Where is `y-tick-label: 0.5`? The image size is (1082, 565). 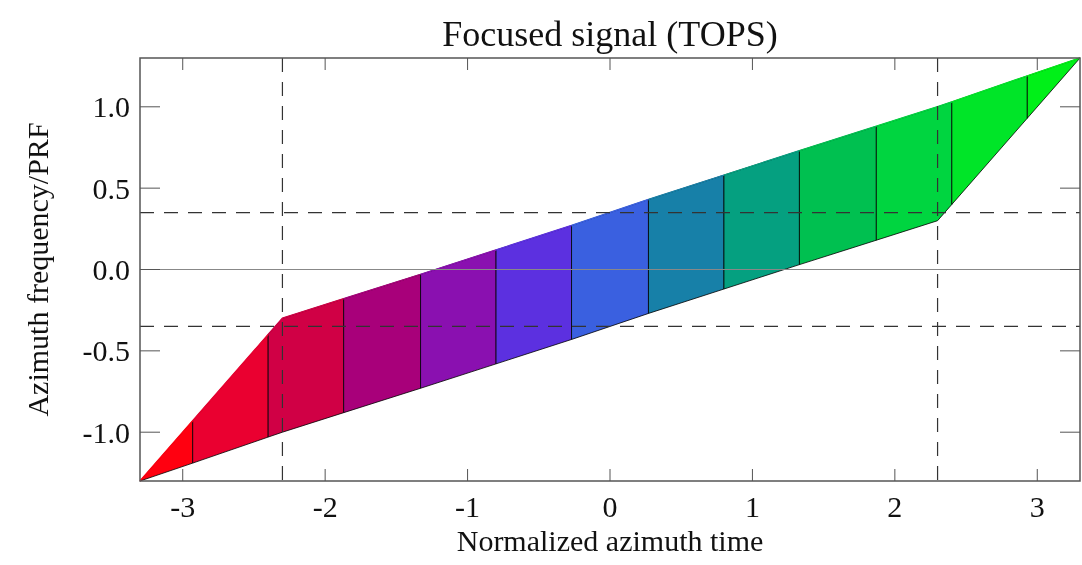
y-tick-label: 0.5 is located at coordinates (111, 188).